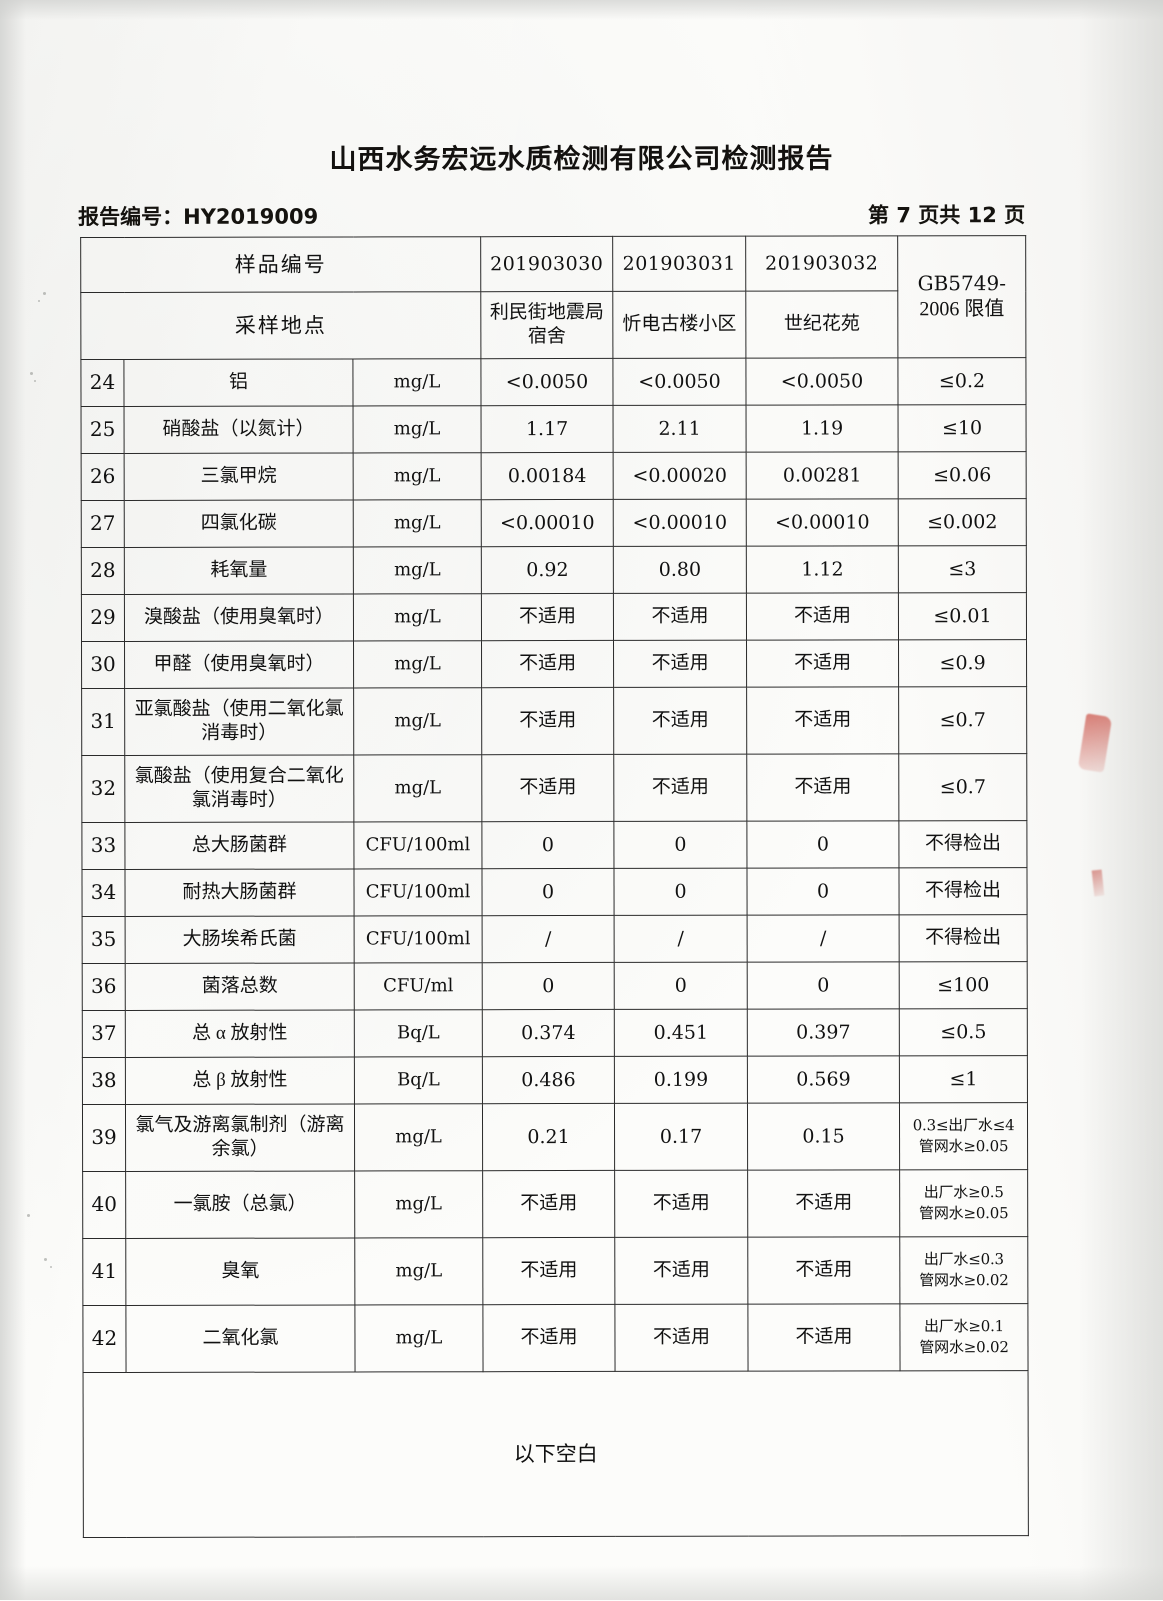 The image size is (1163, 1601). Describe the element at coordinates (679, 264) in the screenshot. I see `header-sample-number-2: 201903031` at that location.